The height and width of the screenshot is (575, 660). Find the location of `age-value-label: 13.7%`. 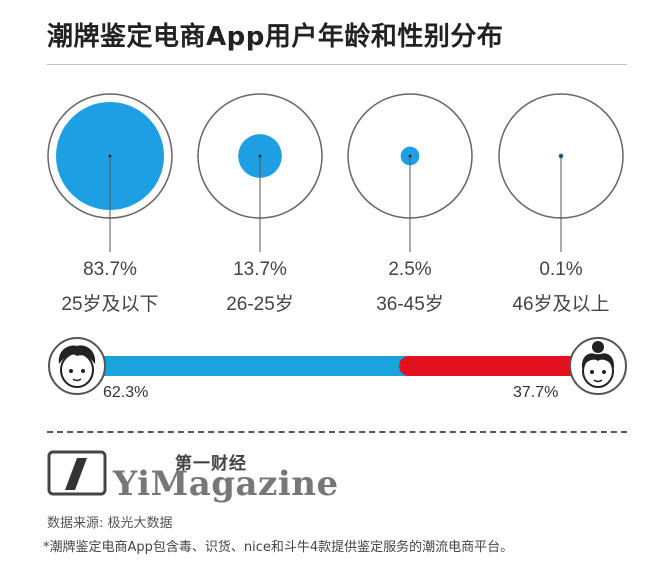

age-value-label: 13.7% is located at coordinates (260, 269).